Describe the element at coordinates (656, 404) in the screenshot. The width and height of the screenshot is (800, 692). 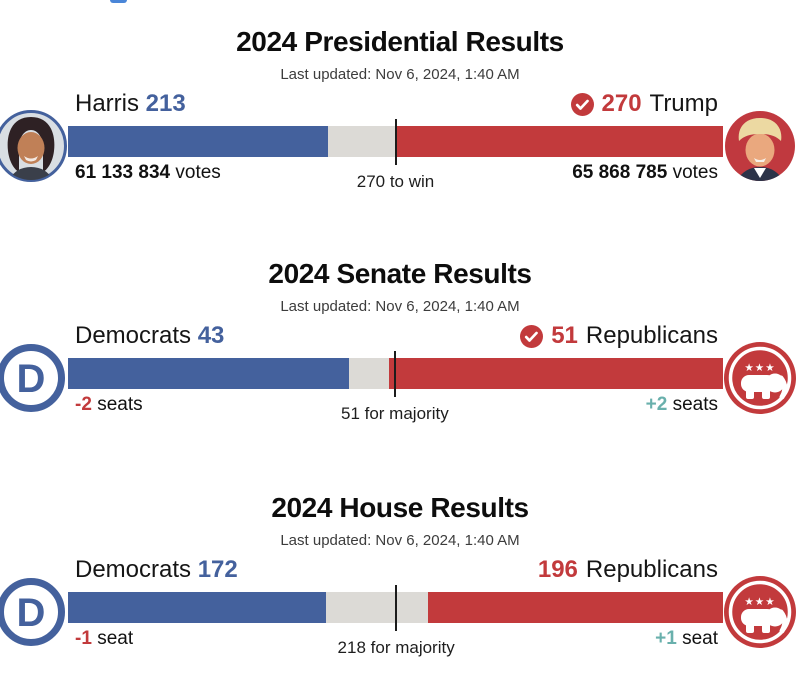
I see `senate-rep-change-value: +2` at that location.